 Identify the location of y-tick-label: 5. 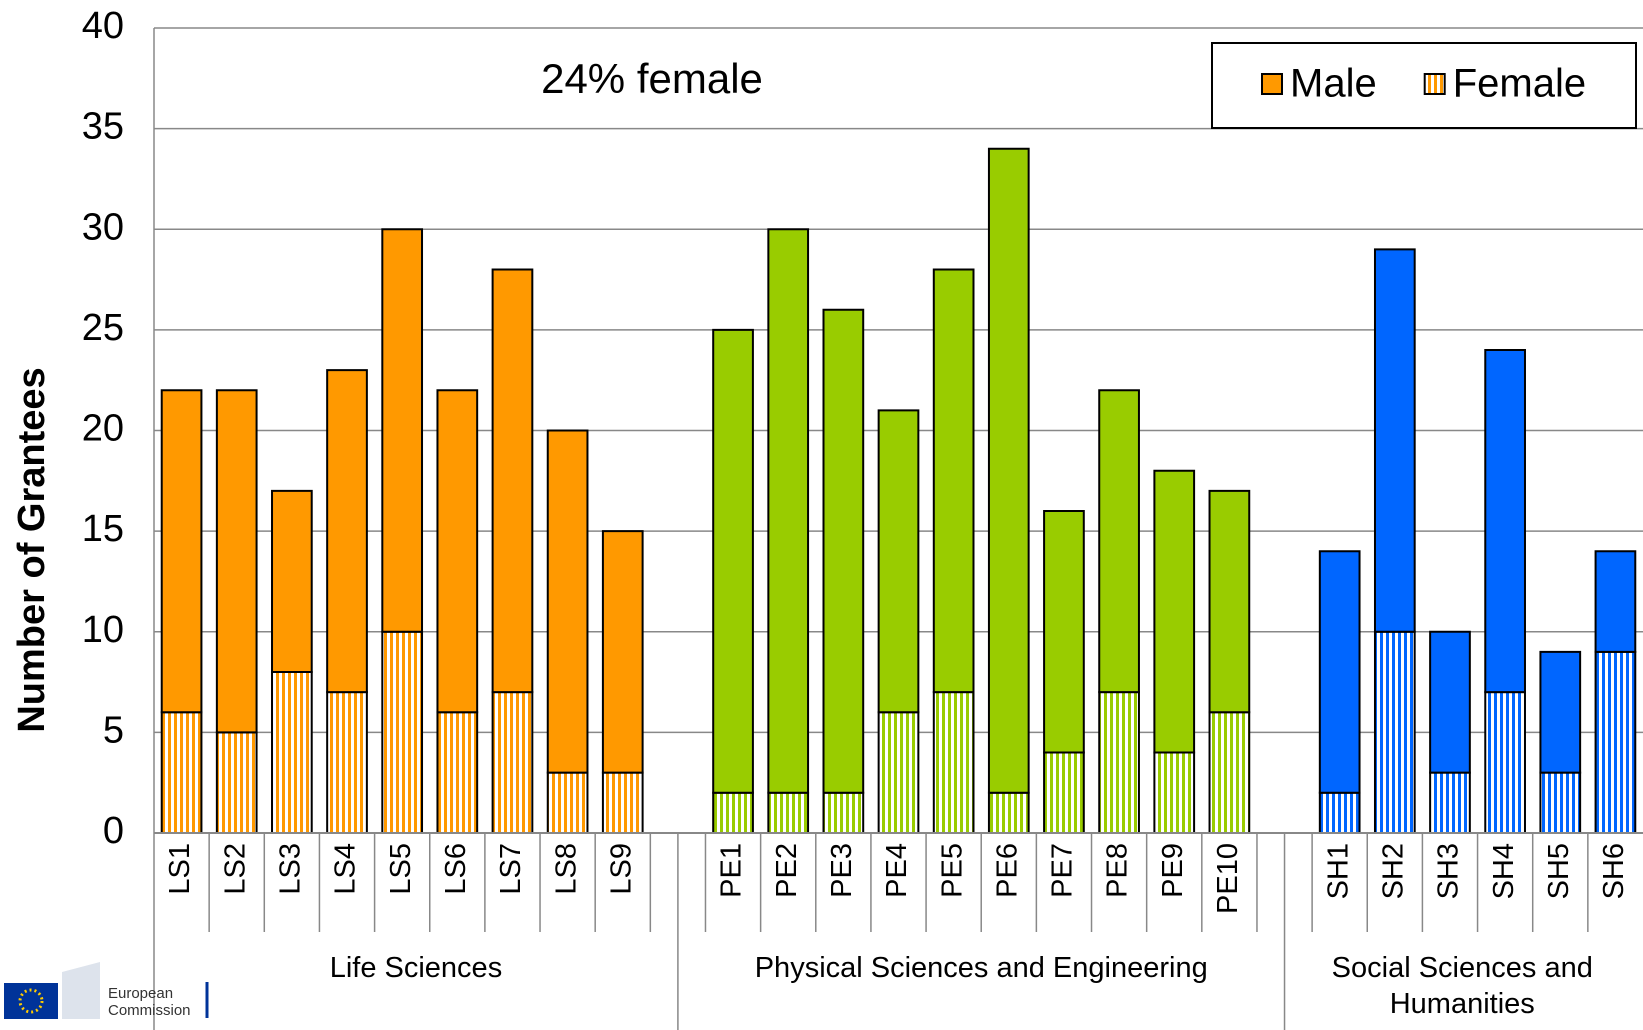
(113, 730).